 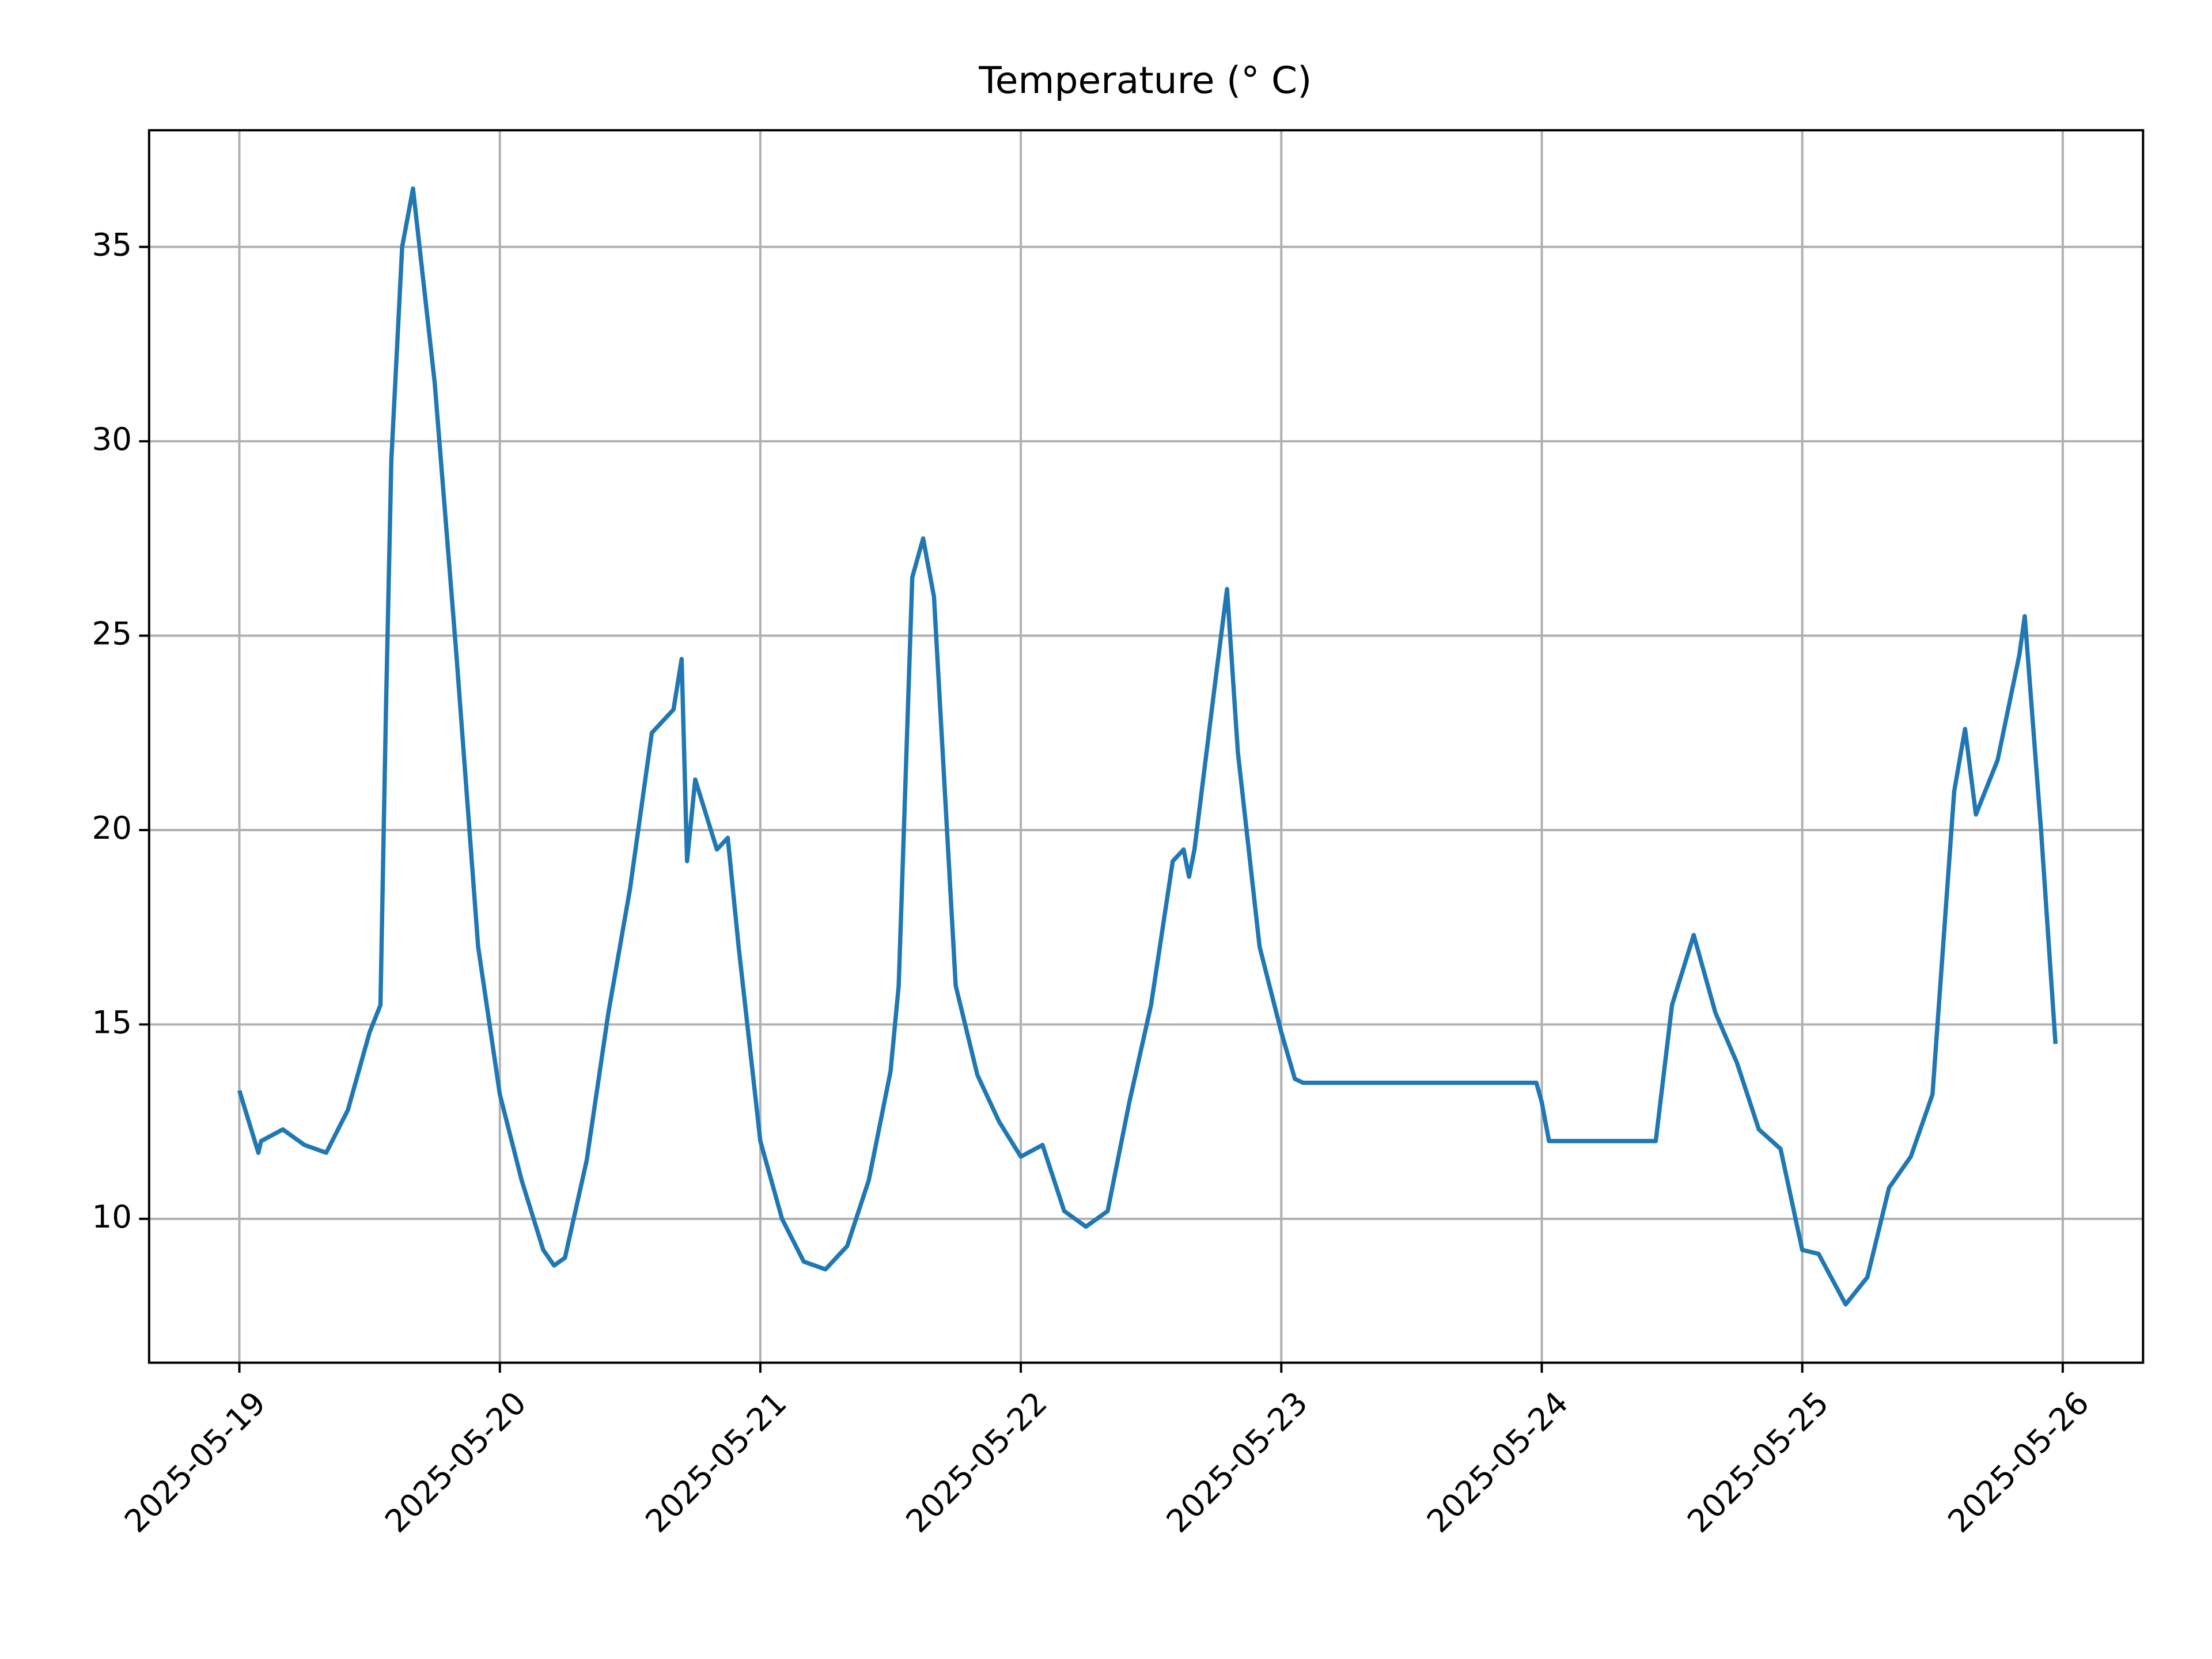 I want to click on y-tick-label: 30, so click(x=112, y=439).